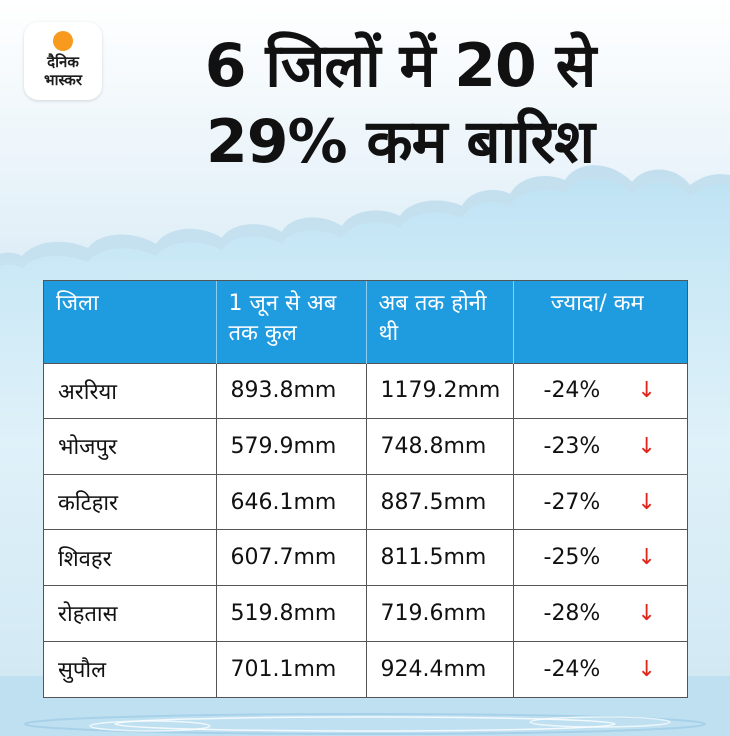 This screenshot has width=730, height=736. I want to click on table-row: अररिया 893.8mm 1179.2mm -24% ↓, so click(365, 390).